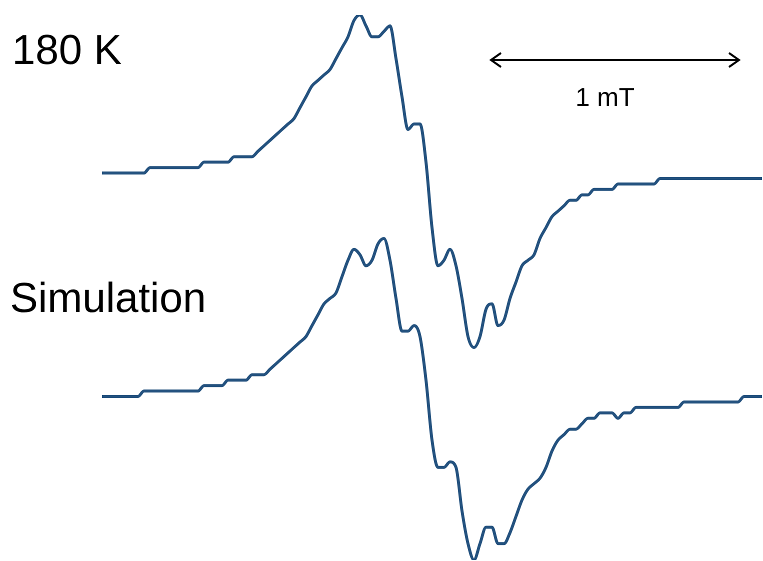 This screenshot has width=763, height=561. Describe the element at coordinates (67, 49) in the screenshot. I see `text: 180 K` at that location.